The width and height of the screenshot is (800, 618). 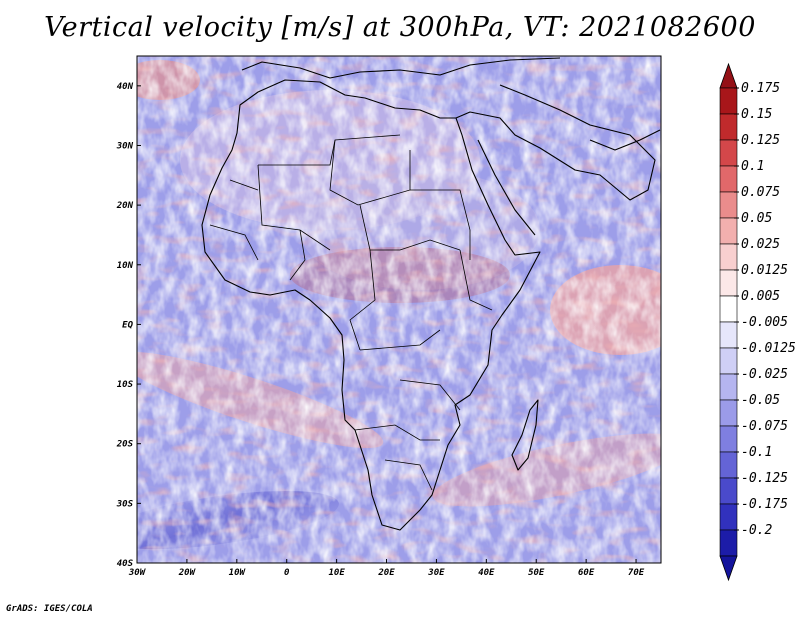 What do you see at coordinates (187, 573) in the screenshot?
I see `lon-tick-label: 20W` at bounding box center [187, 573].